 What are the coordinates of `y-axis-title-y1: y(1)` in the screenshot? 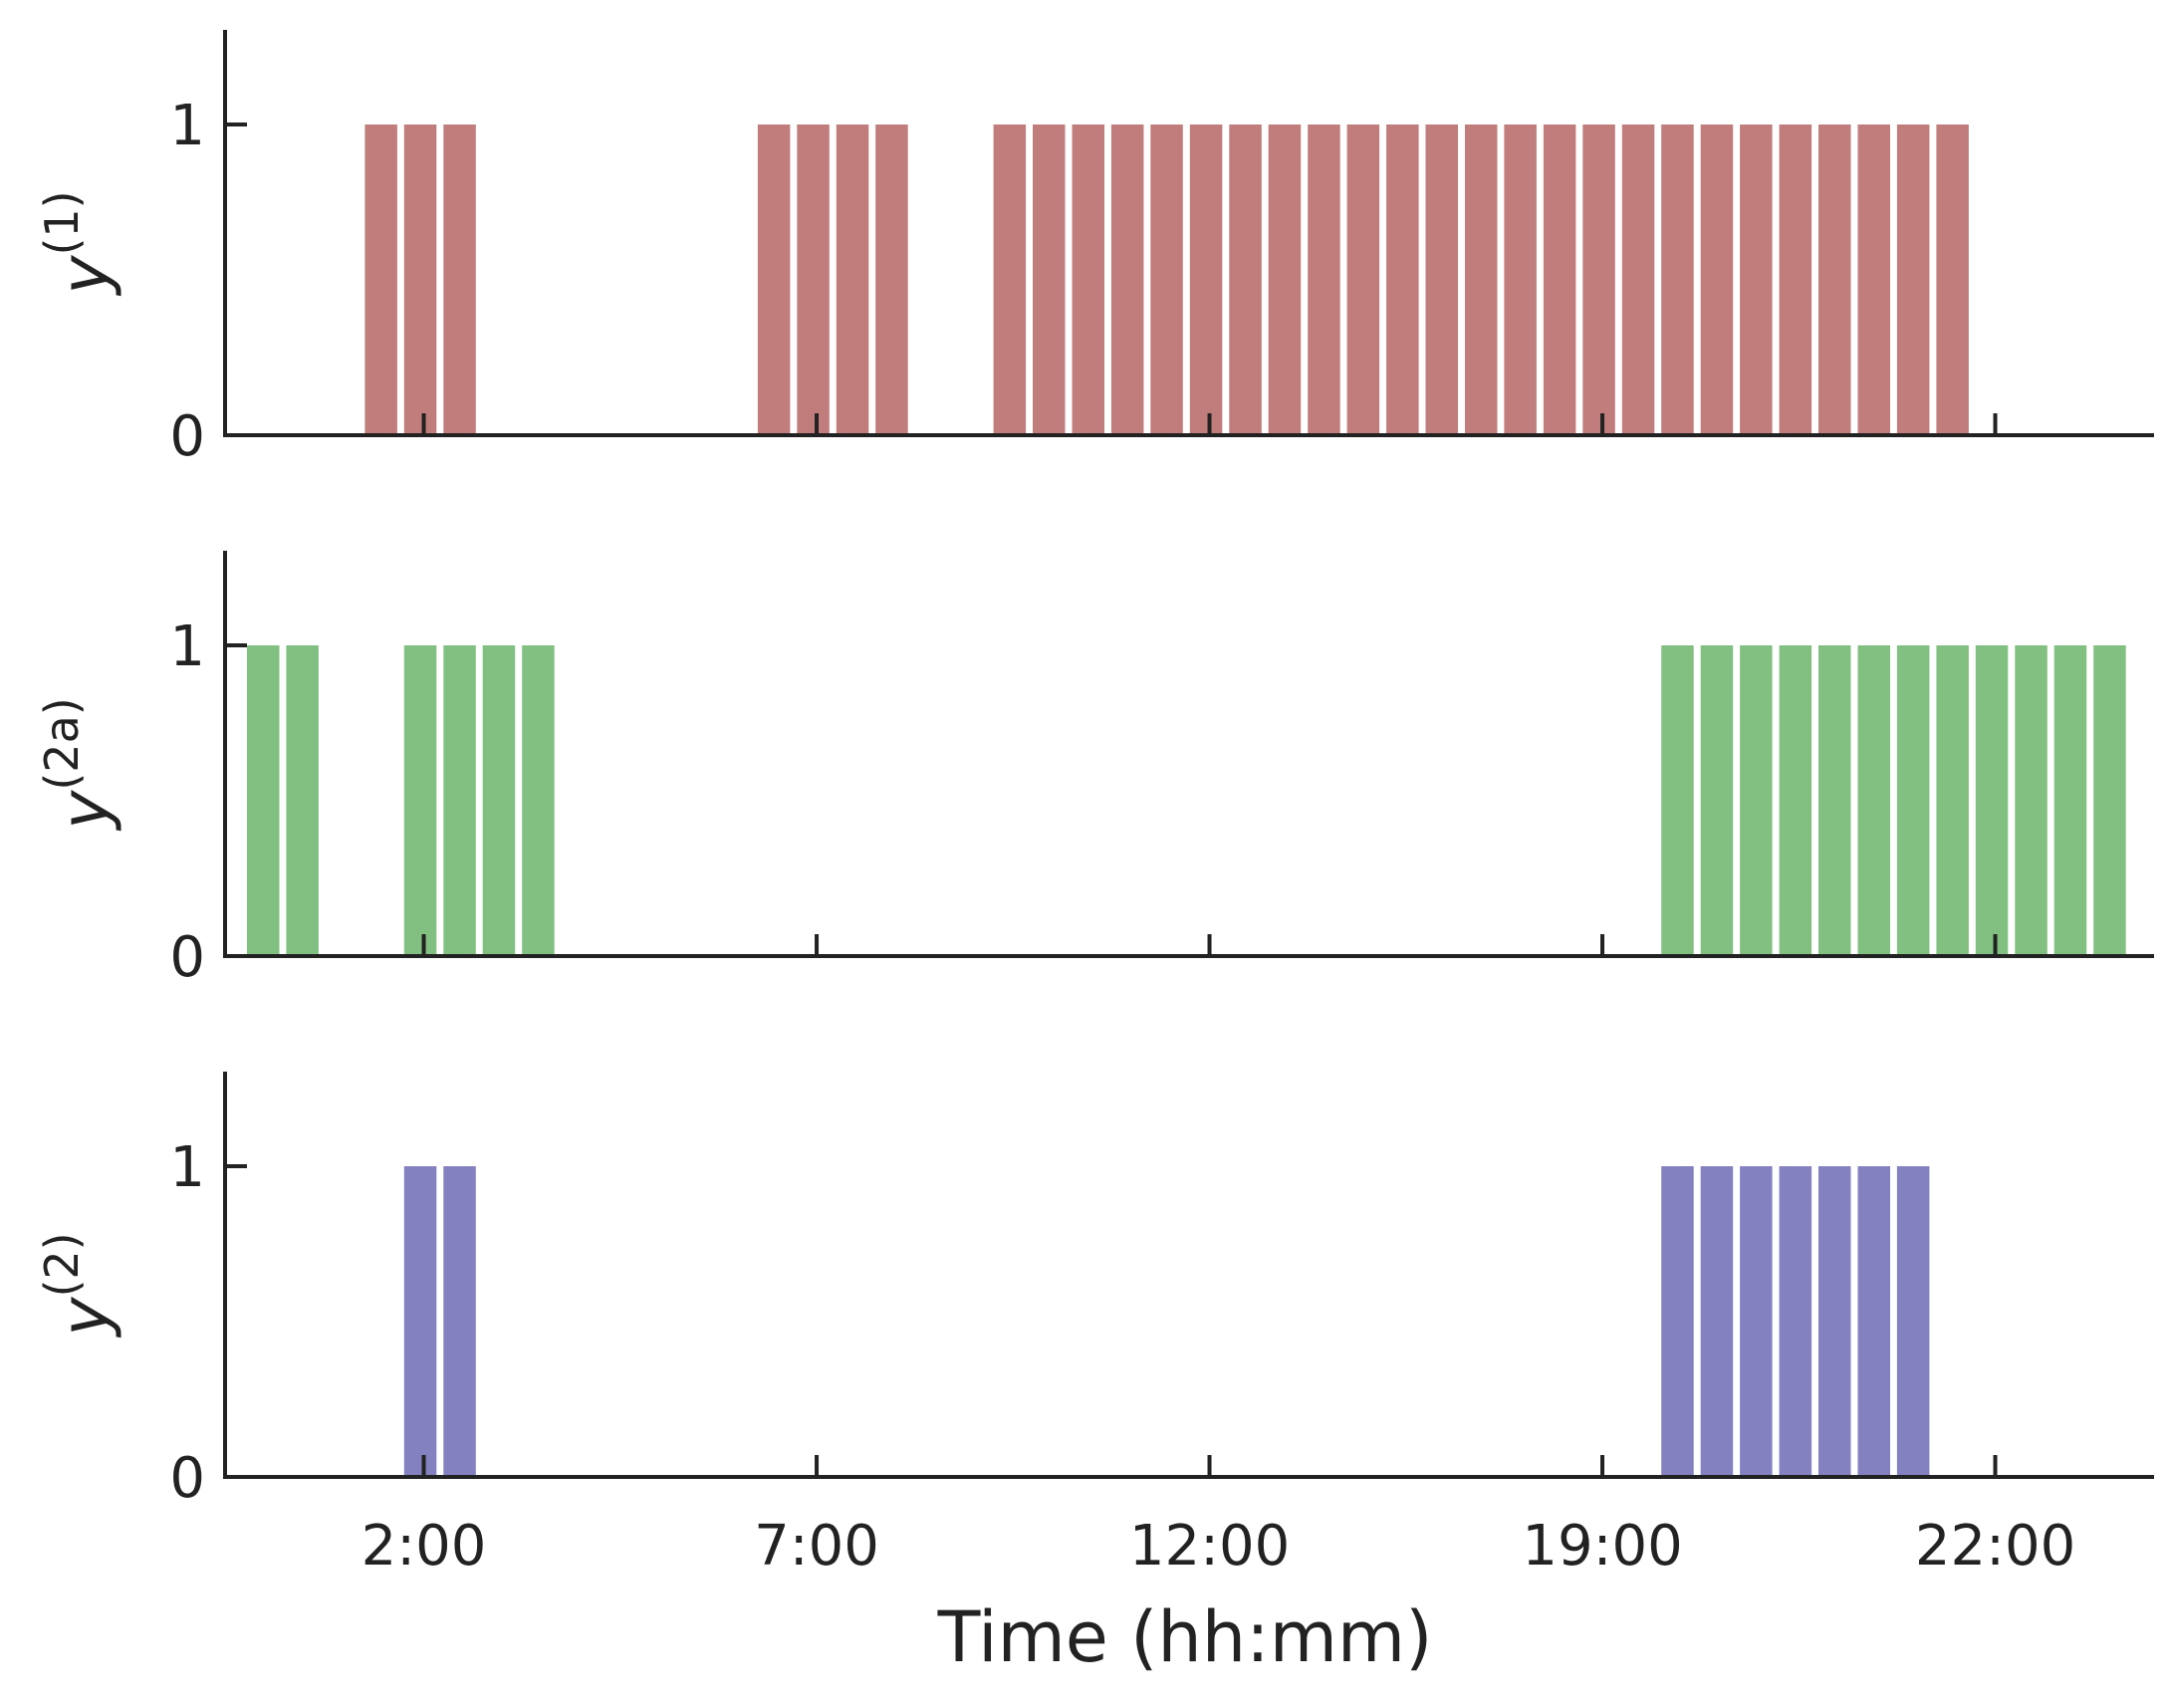 It's located at (79, 243).